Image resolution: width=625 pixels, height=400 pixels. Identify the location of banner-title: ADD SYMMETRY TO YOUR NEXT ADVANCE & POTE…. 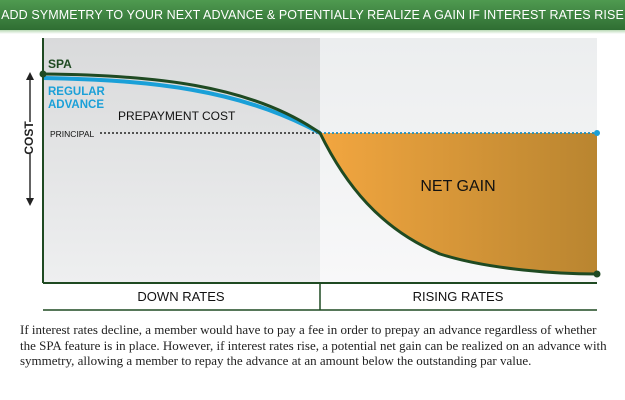
(312, 15).